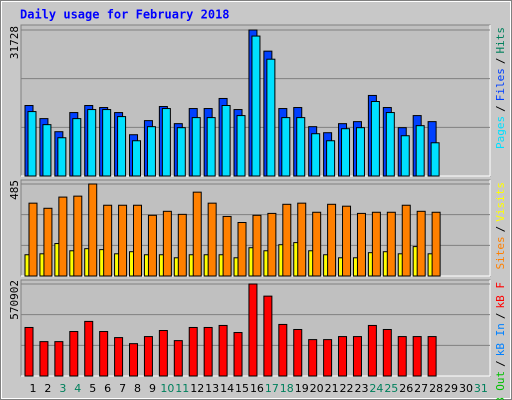  I want to click on x-tick-label: 2, so click(47, 388).